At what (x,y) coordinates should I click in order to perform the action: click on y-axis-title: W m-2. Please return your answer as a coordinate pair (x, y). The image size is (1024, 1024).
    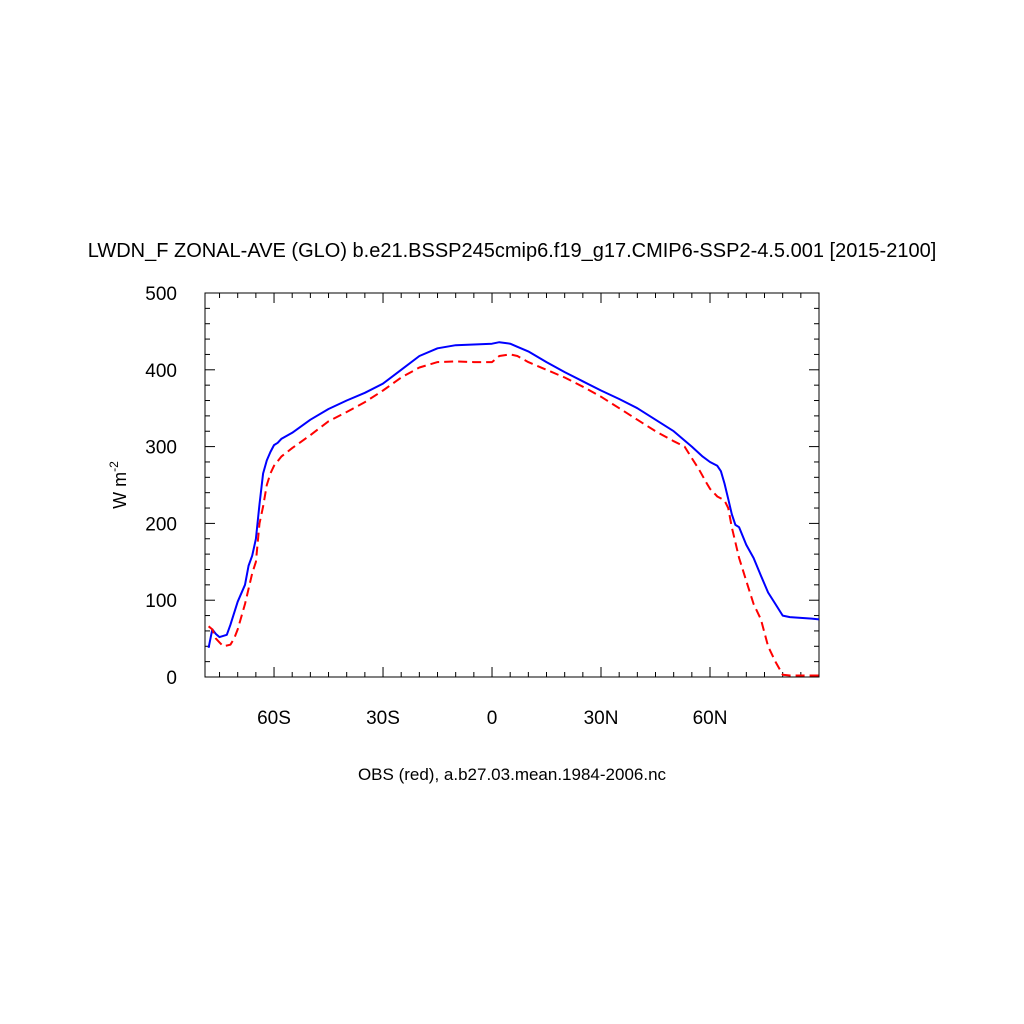
    Looking at the image, I should click on (118, 485).